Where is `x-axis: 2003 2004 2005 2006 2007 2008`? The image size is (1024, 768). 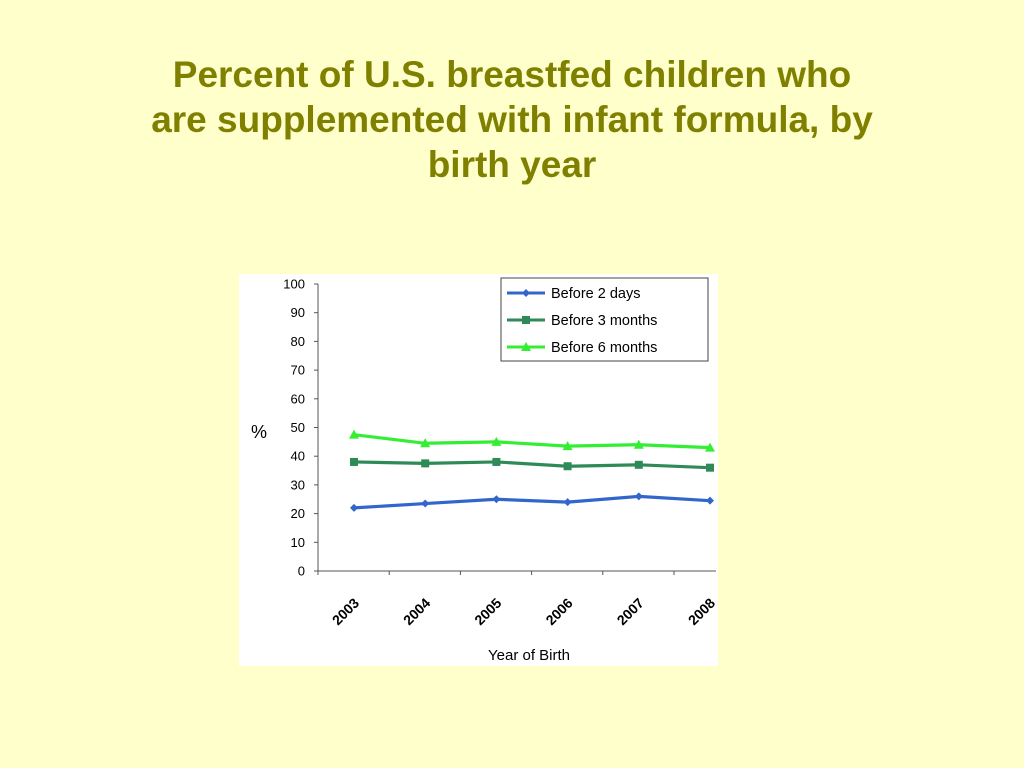 x-axis: 2003 2004 2005 2006 2007 2008 is located at coordinates (517, 599).